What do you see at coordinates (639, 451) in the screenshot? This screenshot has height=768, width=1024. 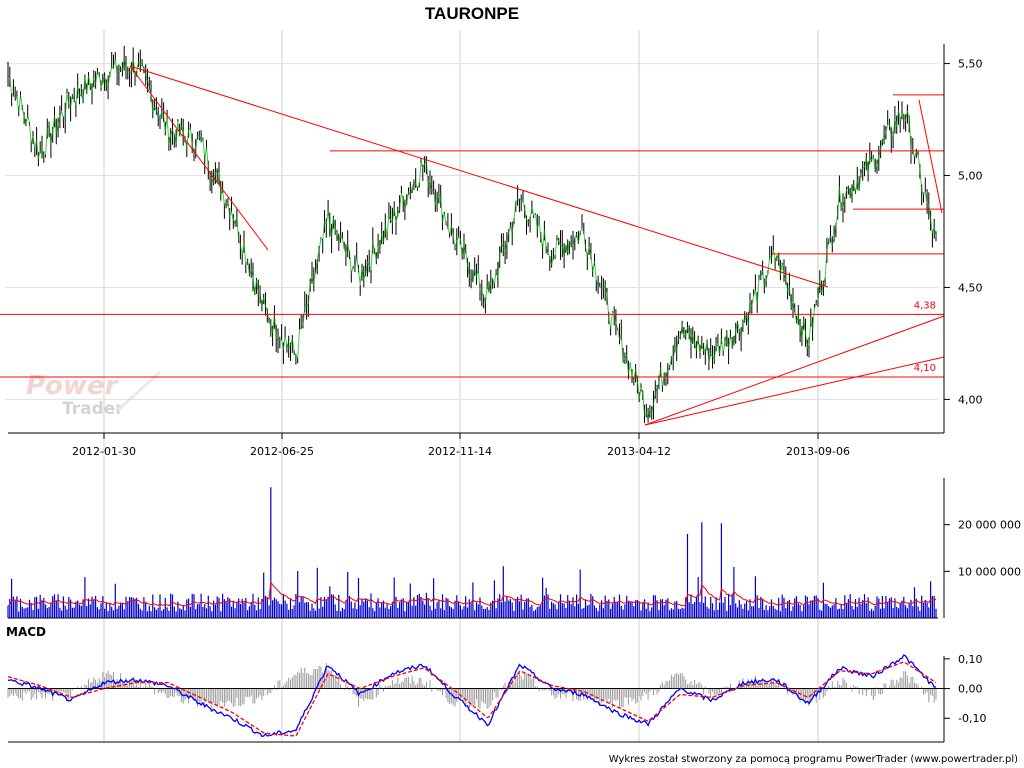 I see `x-tick-label: 2013-04-12` at bounding box center [639, 451].